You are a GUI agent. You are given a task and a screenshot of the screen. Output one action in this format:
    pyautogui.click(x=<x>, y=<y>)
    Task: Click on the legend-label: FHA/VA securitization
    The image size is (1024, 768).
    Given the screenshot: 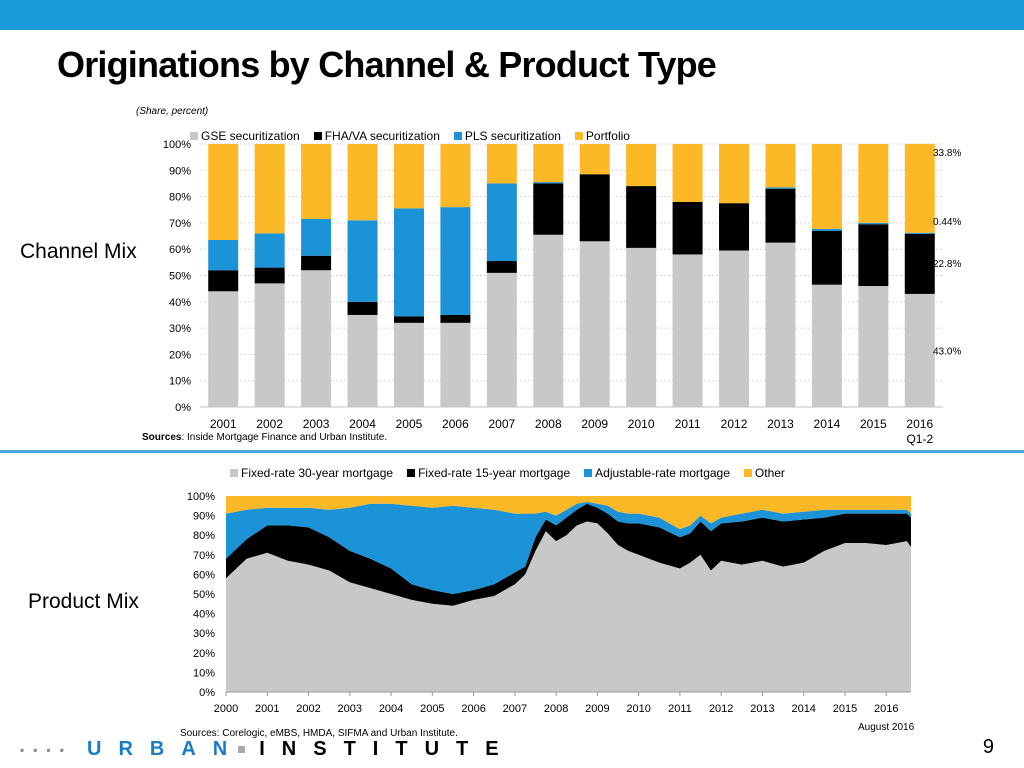 What is the action you would take?
    pyautogui.click(x=382, y=136)
    